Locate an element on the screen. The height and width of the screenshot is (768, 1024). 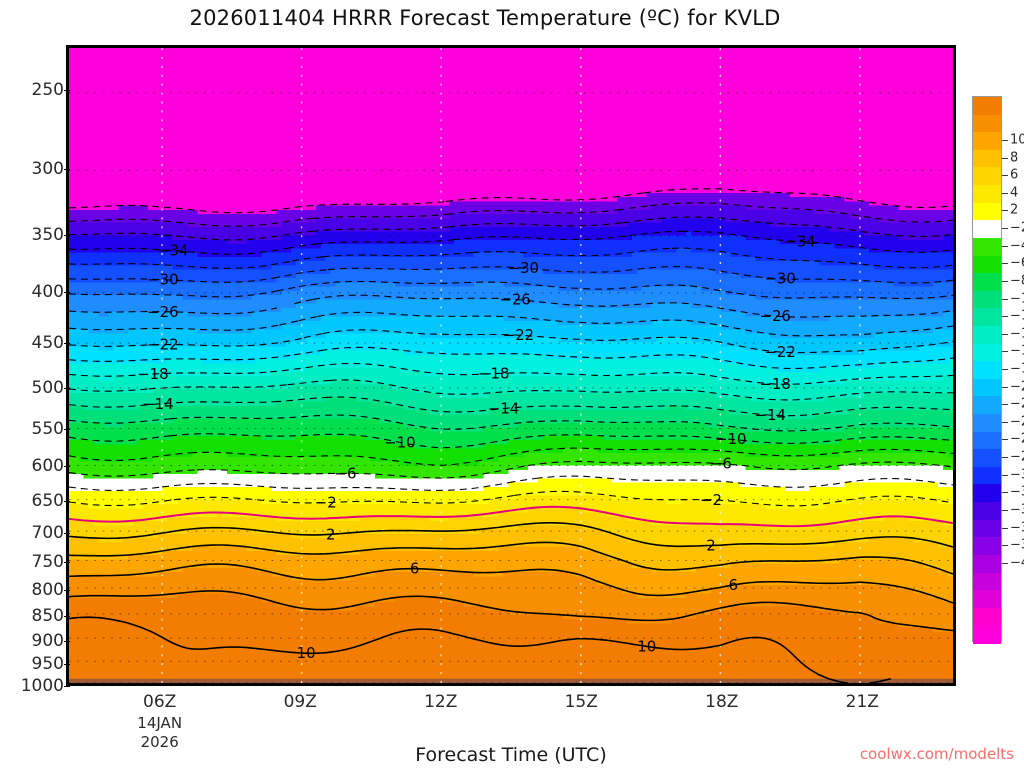
y-tick-label-750: 750 is located at coordinates (47, 562).